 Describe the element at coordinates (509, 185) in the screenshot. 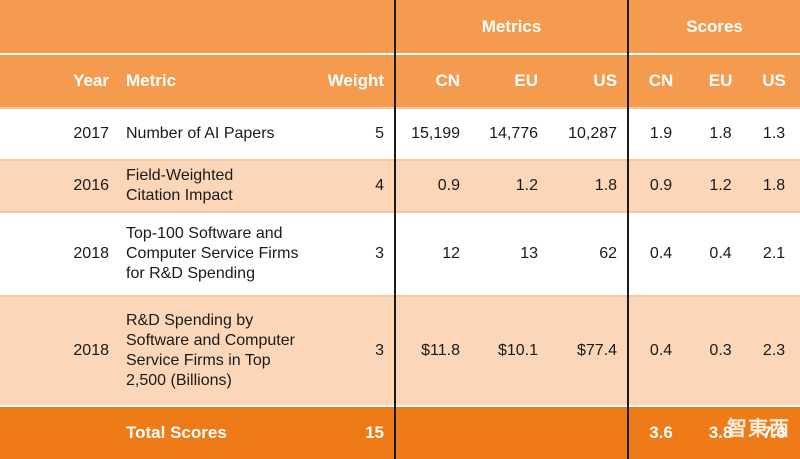

I see `eu-metric-cell: 1.2` at that location.